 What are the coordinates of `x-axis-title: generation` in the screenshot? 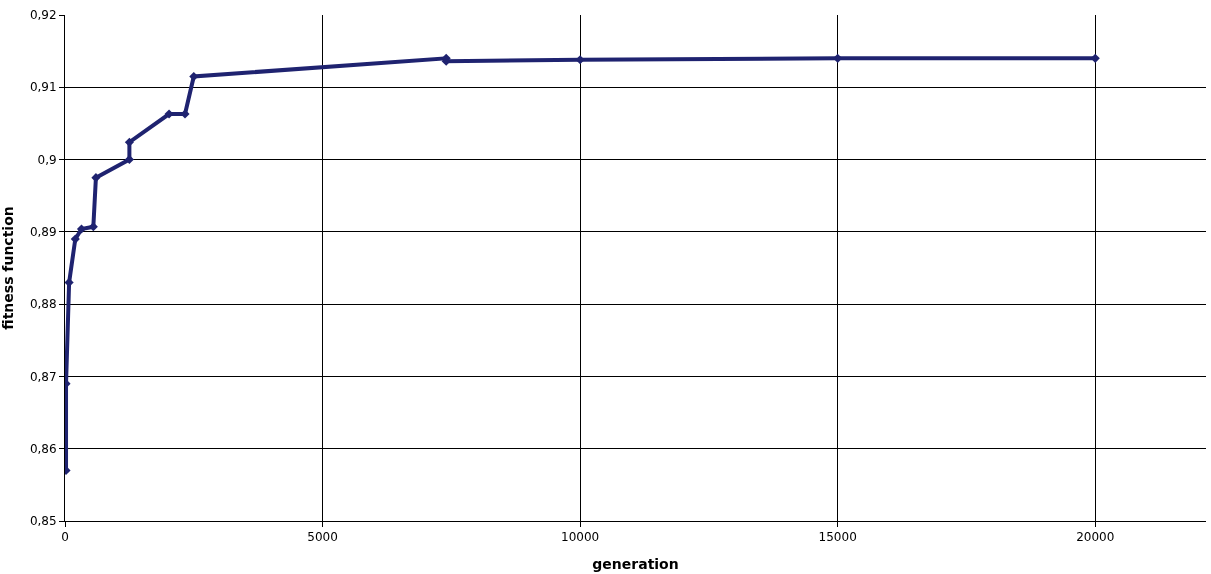 It's located at (635, 563).